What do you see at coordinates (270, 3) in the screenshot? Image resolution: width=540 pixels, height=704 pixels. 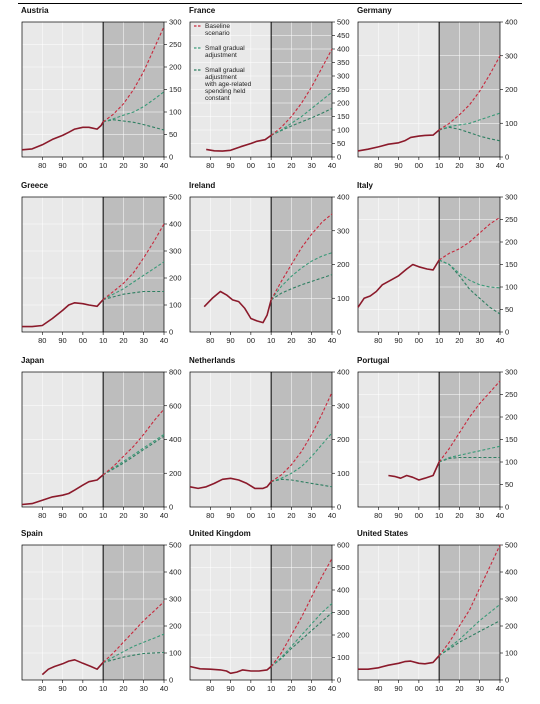 I see `top-rule` at bounding box center [270, 3].